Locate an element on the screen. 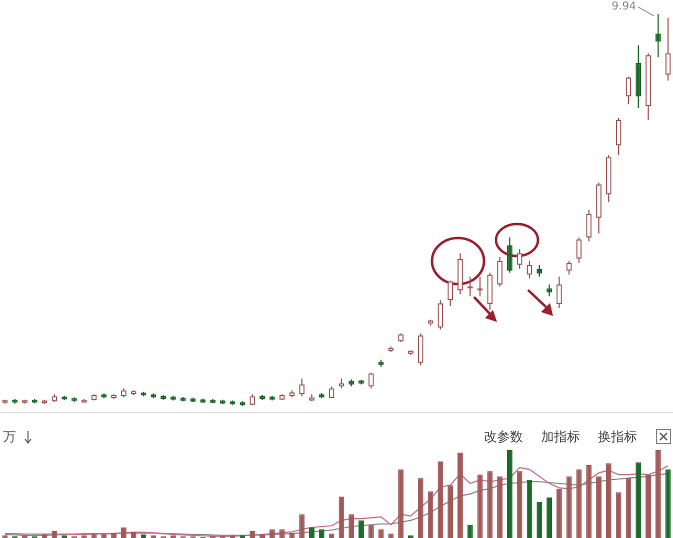 The height and width of the screenshot is (538, 673). text: 9.94 is located at coordinates (624, 6).